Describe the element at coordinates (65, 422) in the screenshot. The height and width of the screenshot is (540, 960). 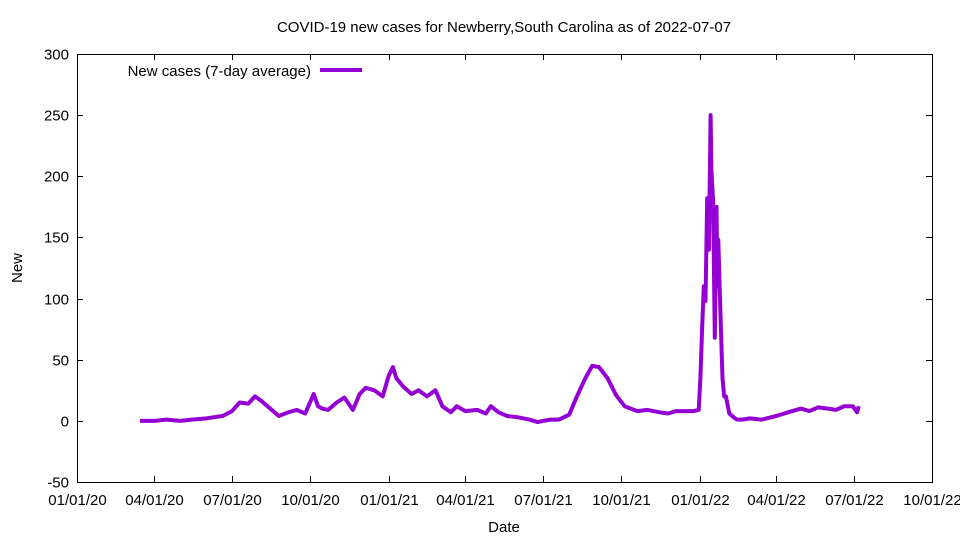
I see `y-tick-label: 0` at that location.